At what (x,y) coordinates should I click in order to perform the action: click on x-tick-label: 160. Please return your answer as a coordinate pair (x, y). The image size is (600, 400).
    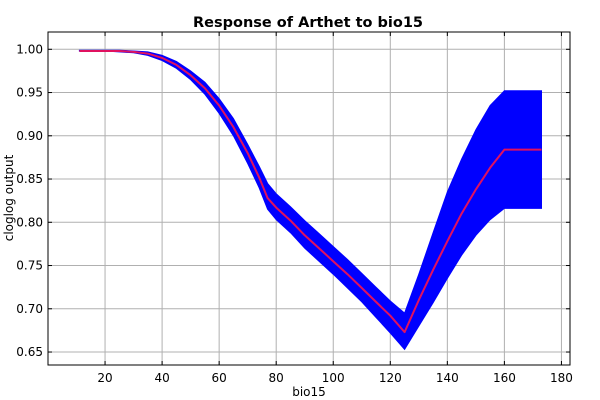
    Looking at the image, I should click on (504, 378).